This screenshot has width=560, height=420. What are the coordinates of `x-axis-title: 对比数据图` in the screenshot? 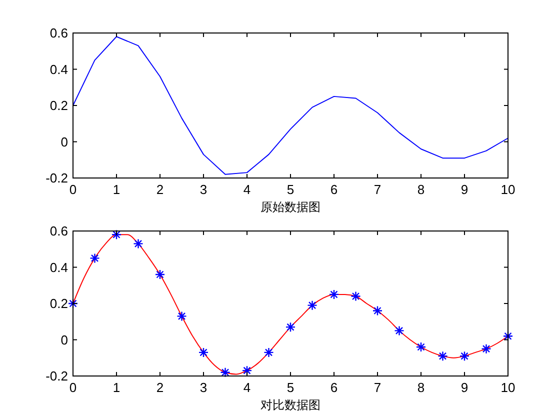 It's located at (290, 405).